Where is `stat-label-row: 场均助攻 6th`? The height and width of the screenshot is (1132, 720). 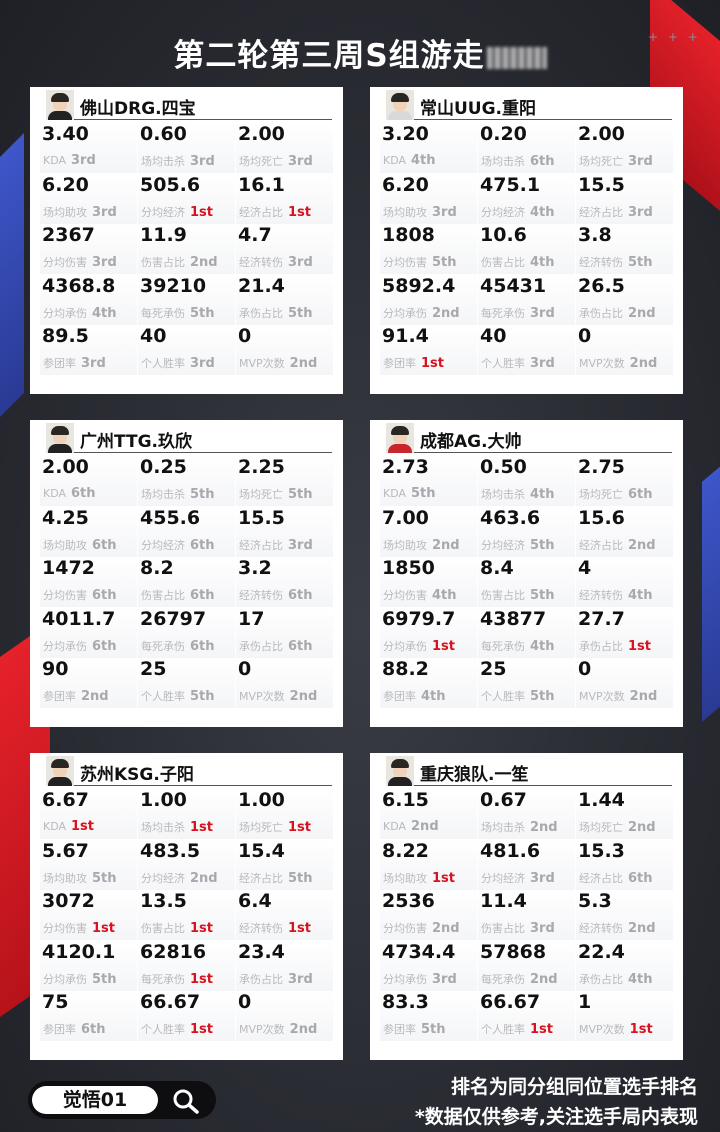
stat-label-row: 场均助攻 6th is located at coordinates (80, 545).